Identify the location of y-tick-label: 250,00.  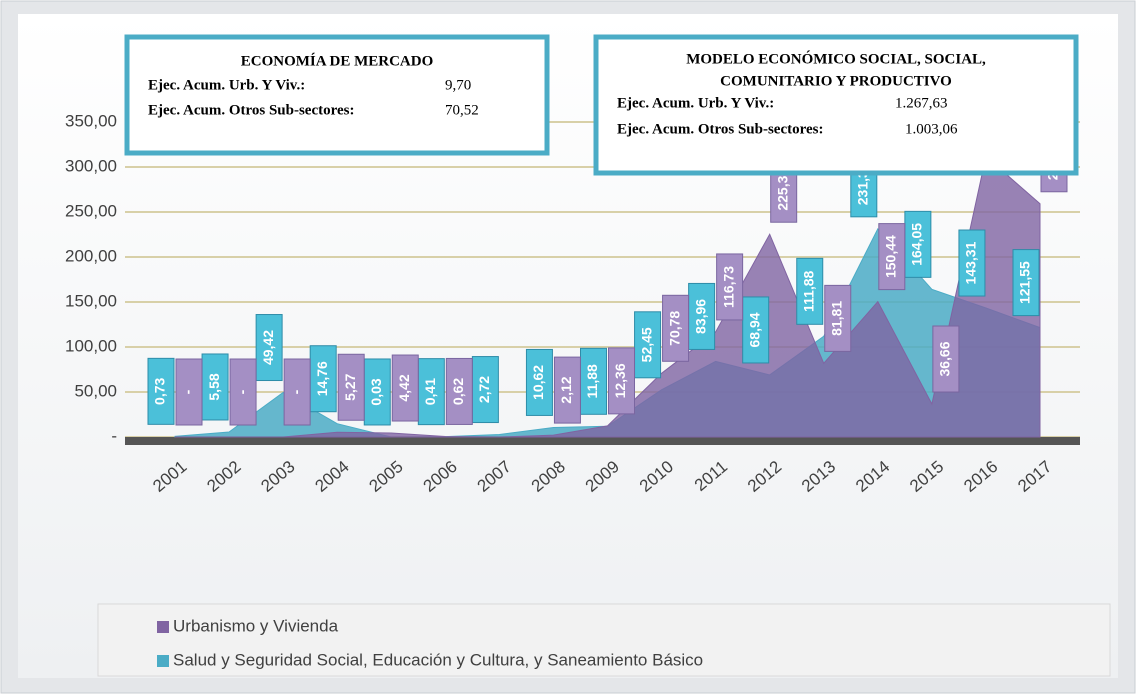
(91, 210).